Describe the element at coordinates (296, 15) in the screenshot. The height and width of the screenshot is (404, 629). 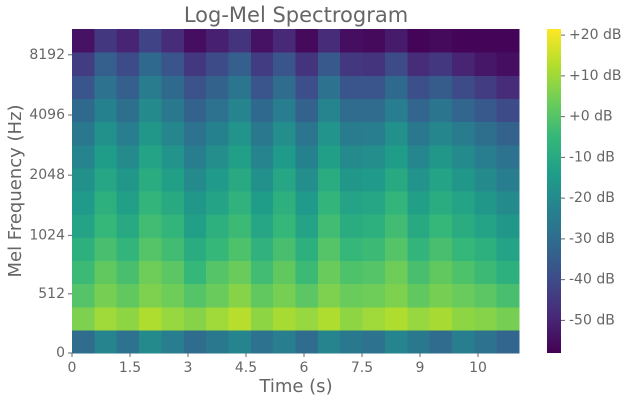
I see `chart-title: Log-Mel Spectrogram` at that location.